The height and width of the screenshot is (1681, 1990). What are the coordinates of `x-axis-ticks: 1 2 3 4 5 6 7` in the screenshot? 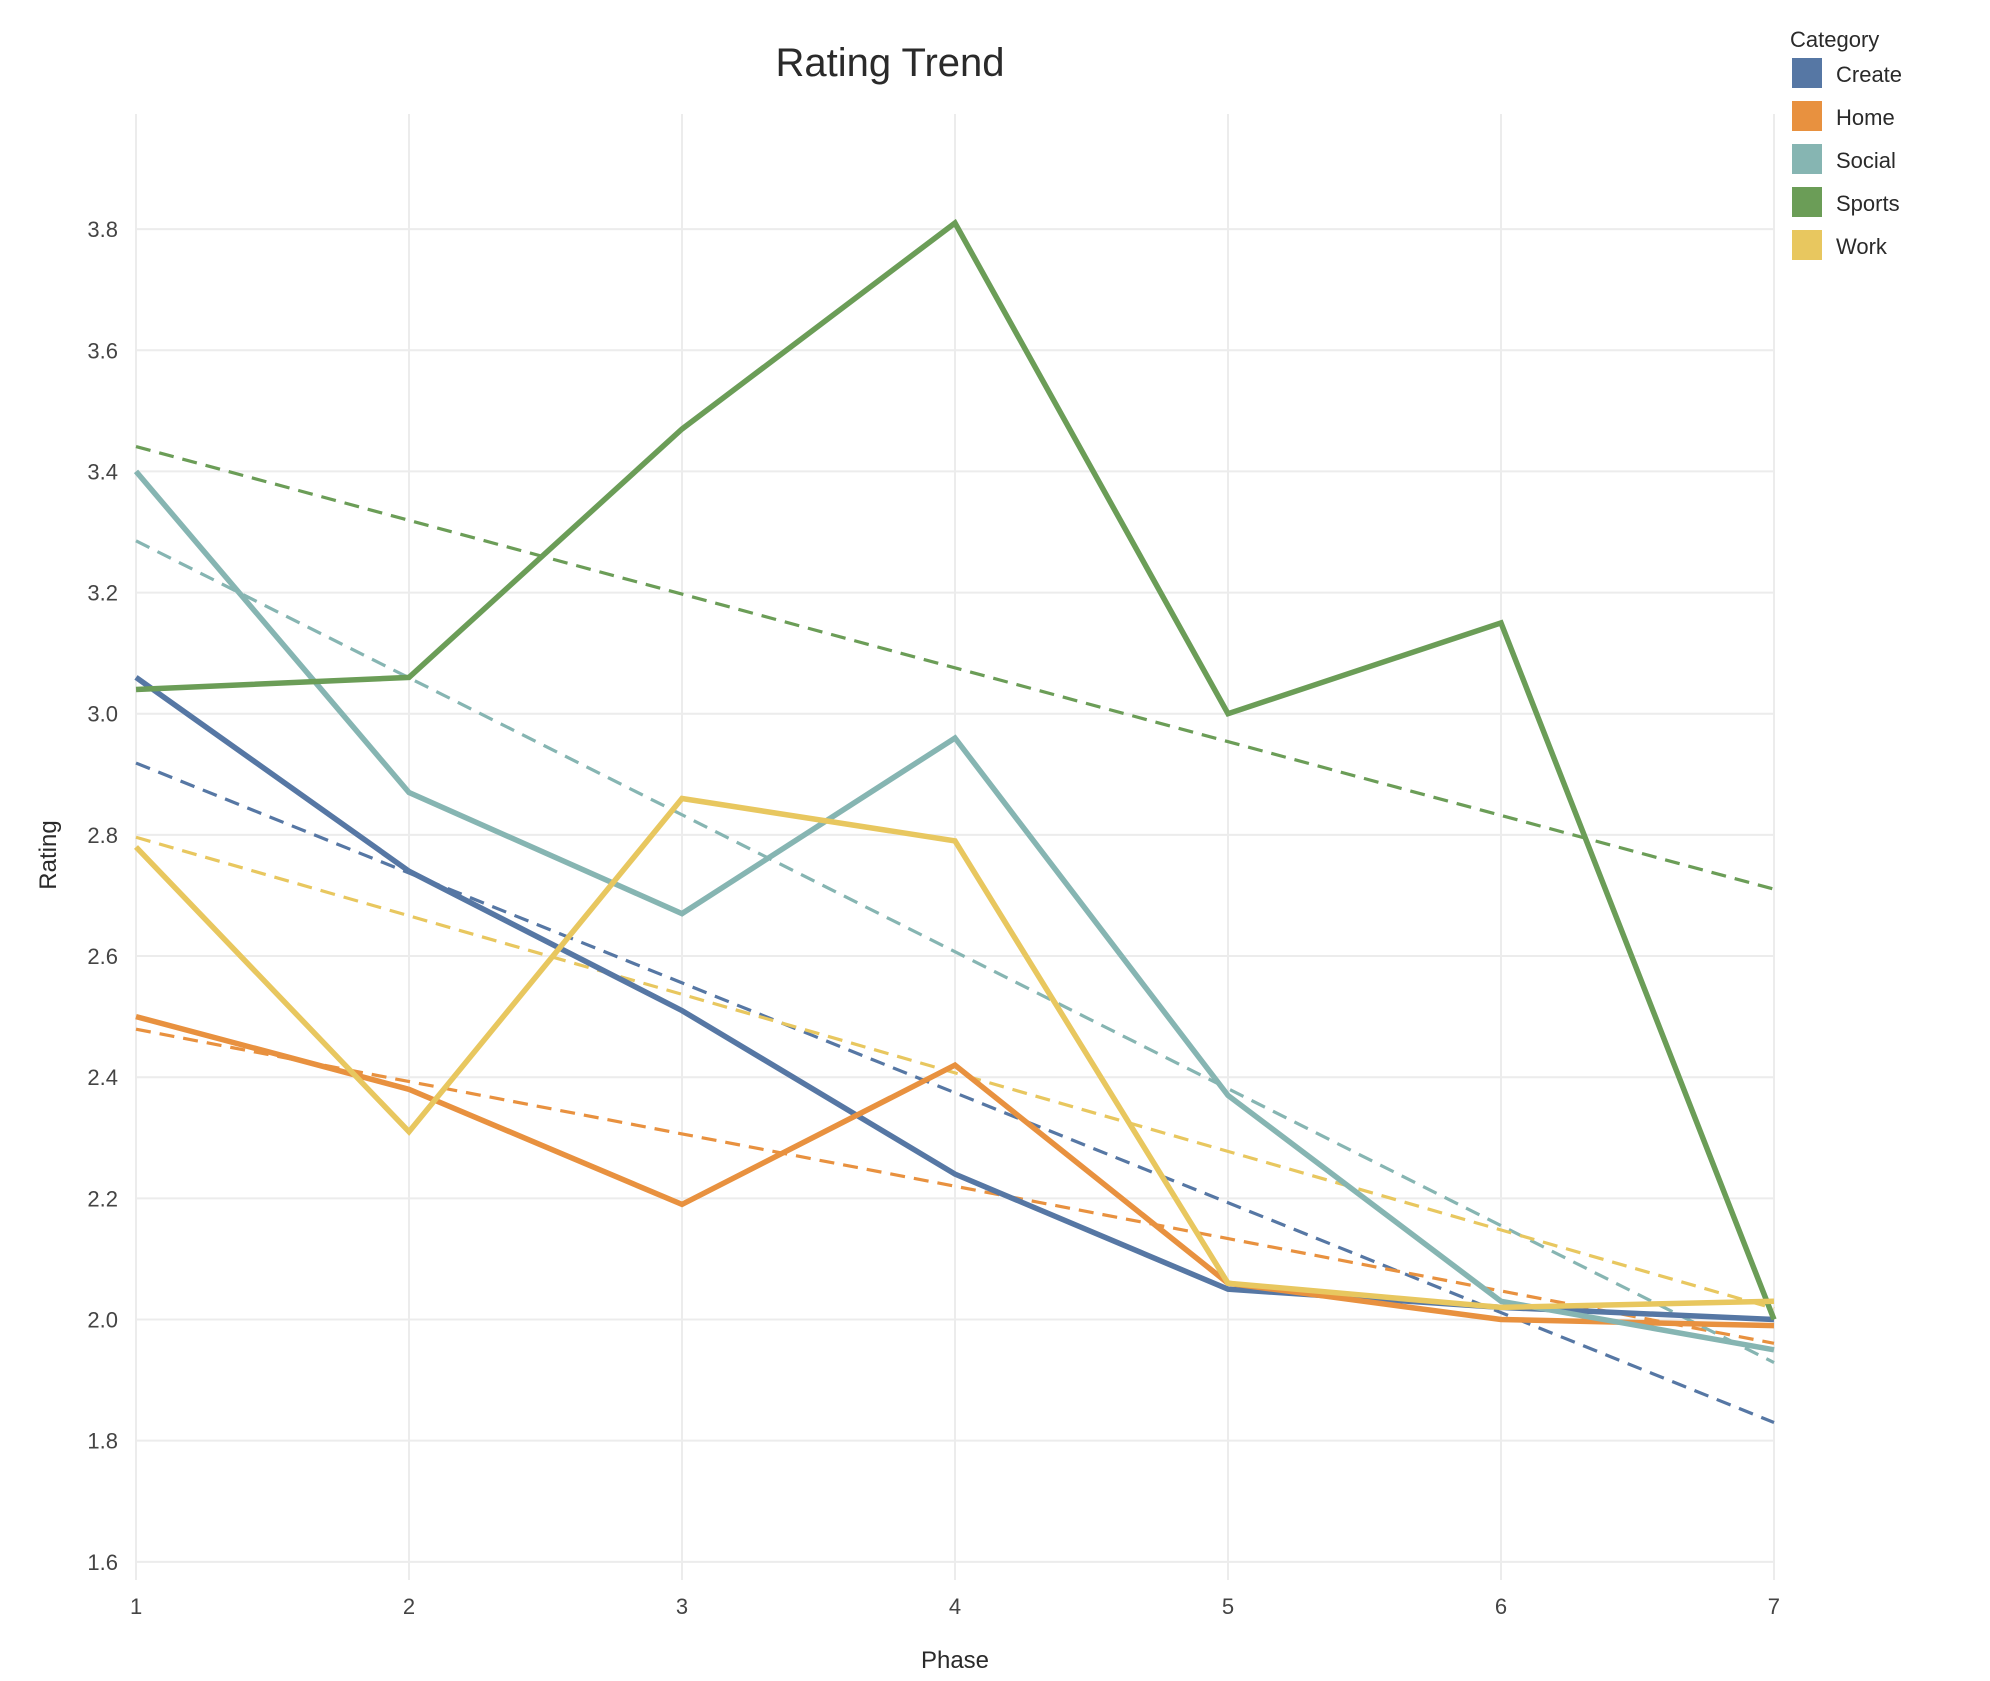 It's located at (955, 1606).